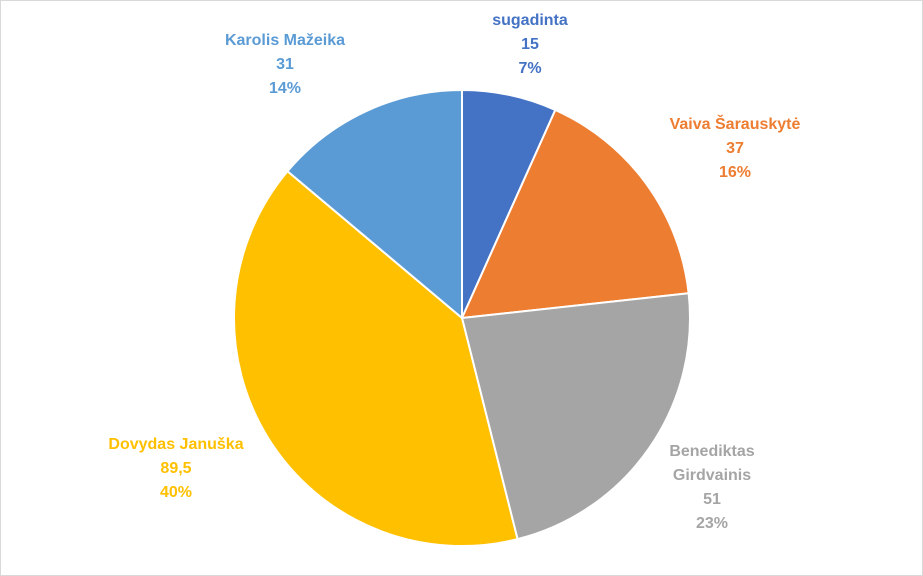 This screenshot has width=923, height=576. What do you see at coordinates (285, 88) in the screenshot?
I see `slice-percent: 14%` at bounding box center [285, 88].